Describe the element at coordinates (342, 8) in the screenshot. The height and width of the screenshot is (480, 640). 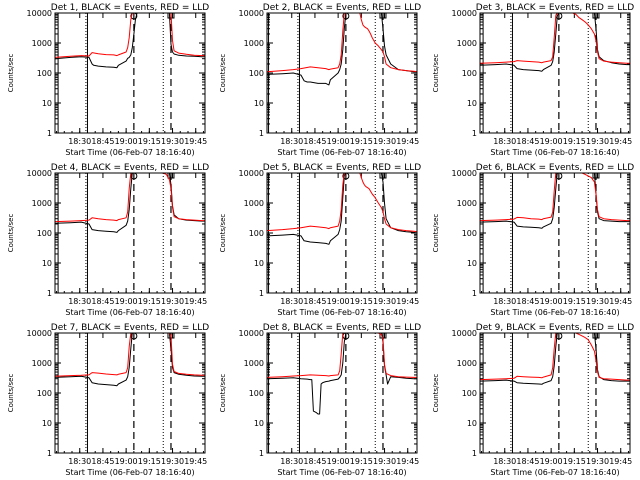
I see `chart-title: Det 2, BLACK = Events, RED = LLD` at that location.